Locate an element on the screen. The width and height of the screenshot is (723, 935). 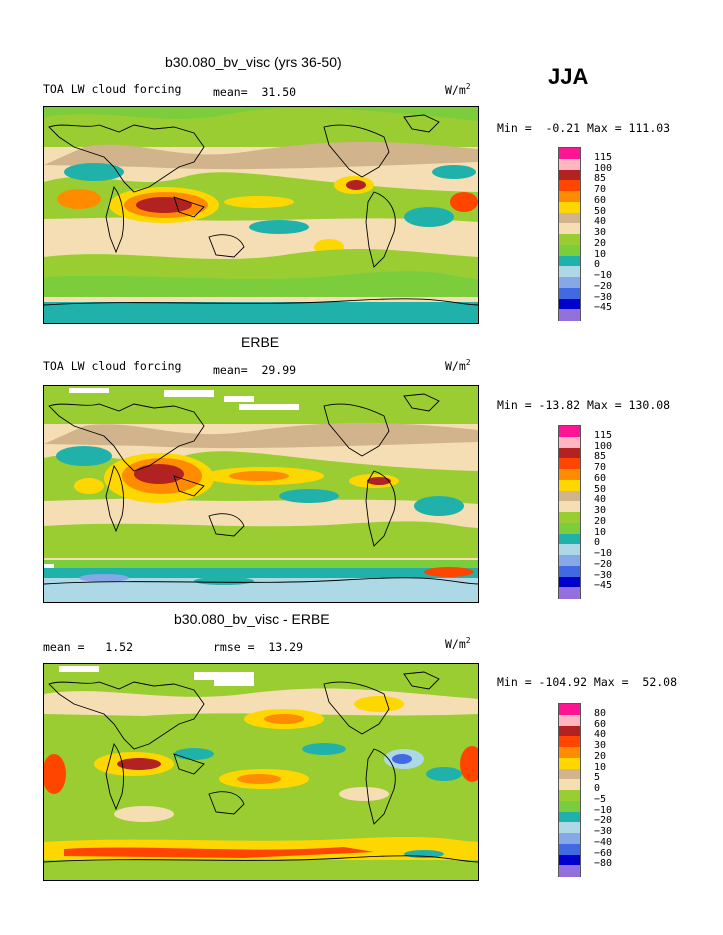
panel1-units: W/m2 is located at coordinates (458, 89).